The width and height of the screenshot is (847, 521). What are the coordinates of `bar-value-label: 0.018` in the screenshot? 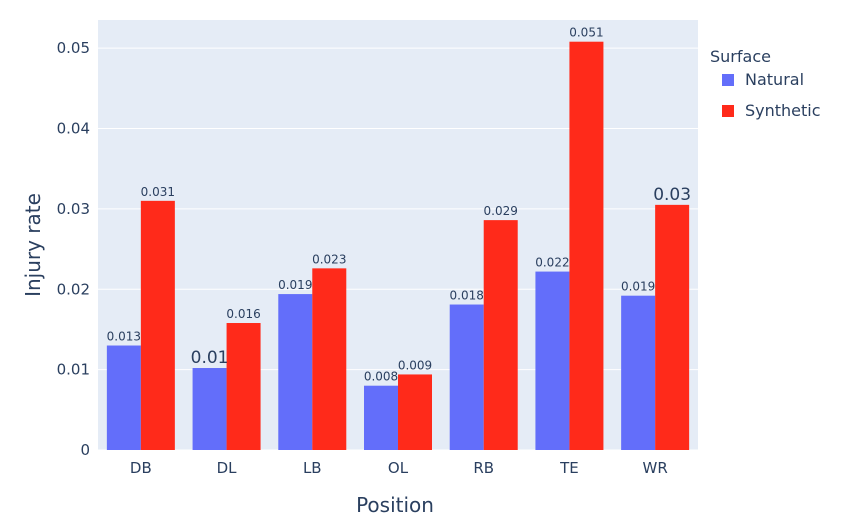 It's located at (467, 296).